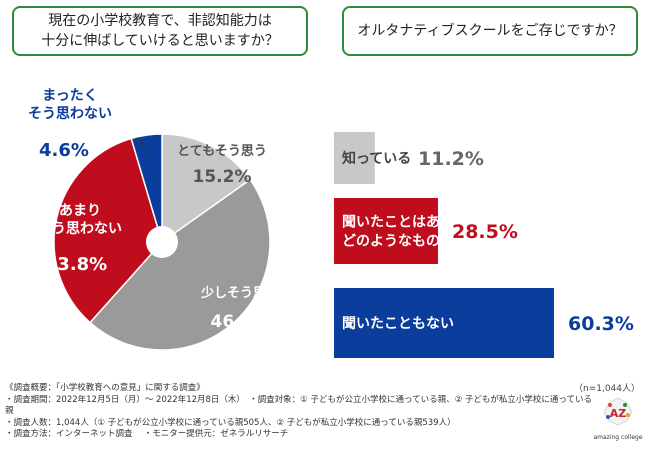 This screenshot has height=450, width=650. Describe the element at coordinates (240, 322) in the screenshot. I see `pie-slice-value: 46.4%` at that location.